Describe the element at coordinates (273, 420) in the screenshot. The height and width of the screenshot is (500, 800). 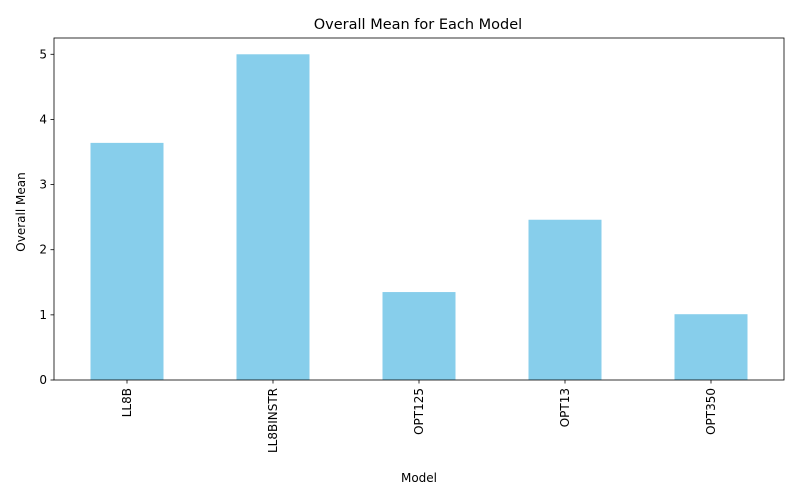
I see `x-tick-label: LL8BINSTR` at that location.